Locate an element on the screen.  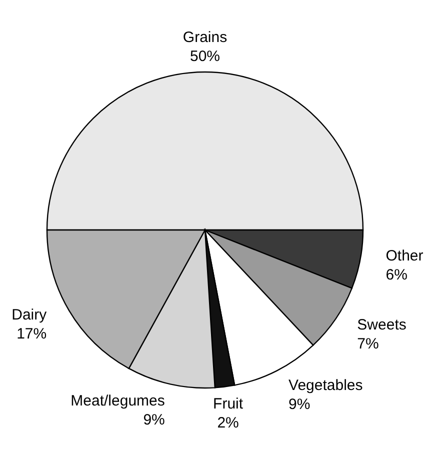
slice-label: Other is located at coordinates (405, 255).